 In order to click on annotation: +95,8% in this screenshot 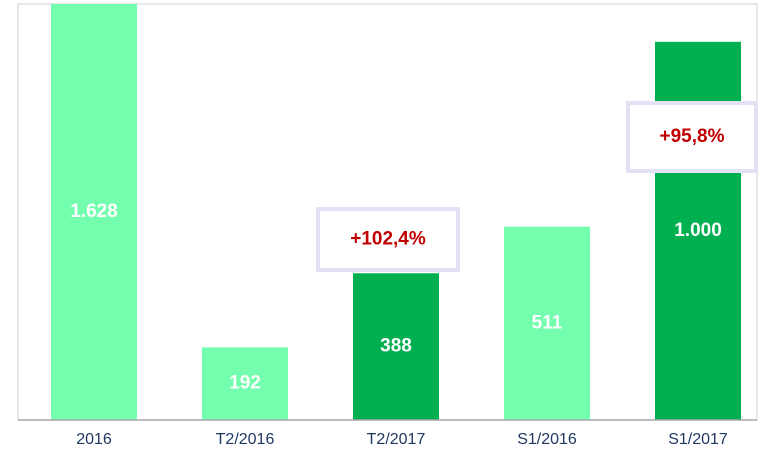, I will do `click(692, 136)`.